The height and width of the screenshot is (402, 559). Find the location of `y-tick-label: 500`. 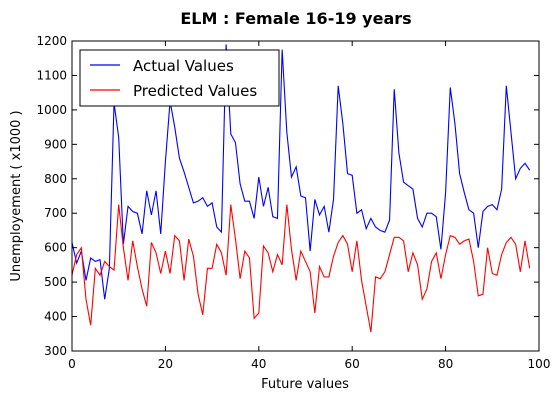

y-tick-label: 500 is located at coordinates (55, 282).